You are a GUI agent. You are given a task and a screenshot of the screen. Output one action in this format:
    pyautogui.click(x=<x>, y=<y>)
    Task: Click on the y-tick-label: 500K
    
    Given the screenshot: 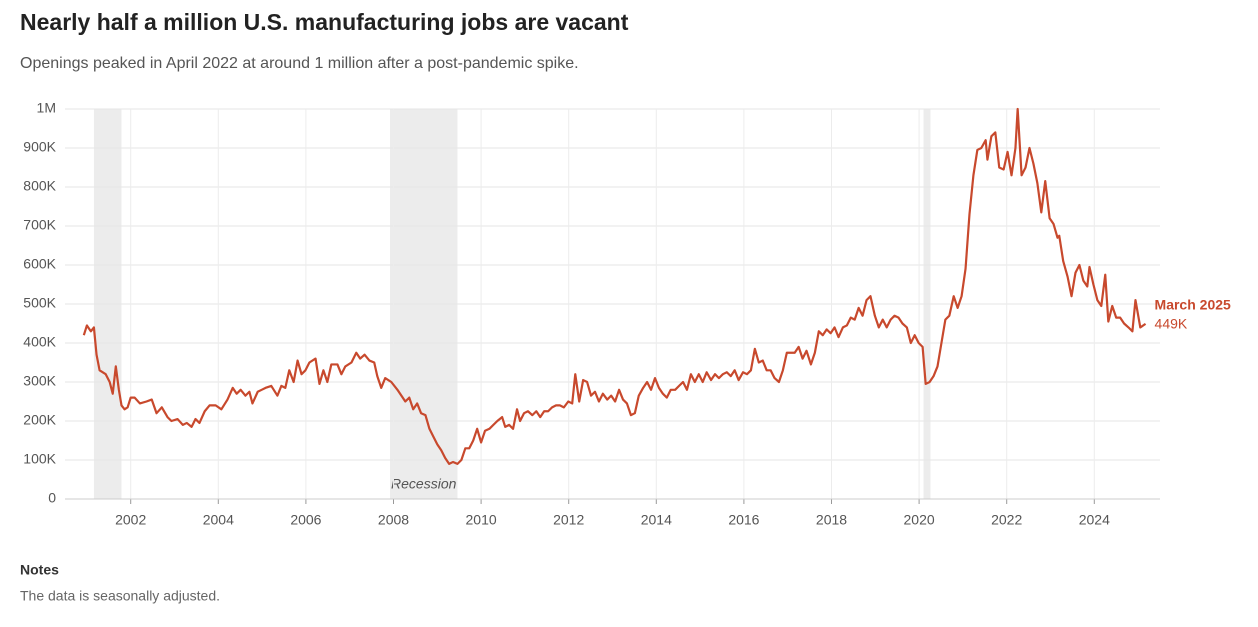 What is the action you would take?
    pyautogui.click(x=39, y=303)
    